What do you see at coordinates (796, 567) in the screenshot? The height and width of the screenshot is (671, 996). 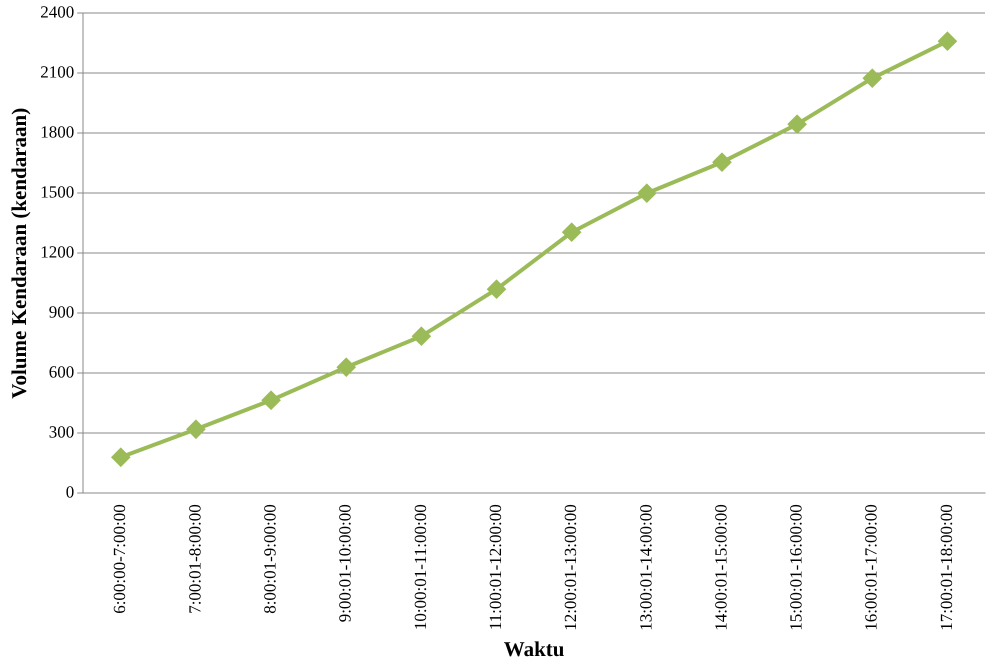 I see `x-tick-label: 15:00:01-16:00:00` at bounding box center [796, 567].